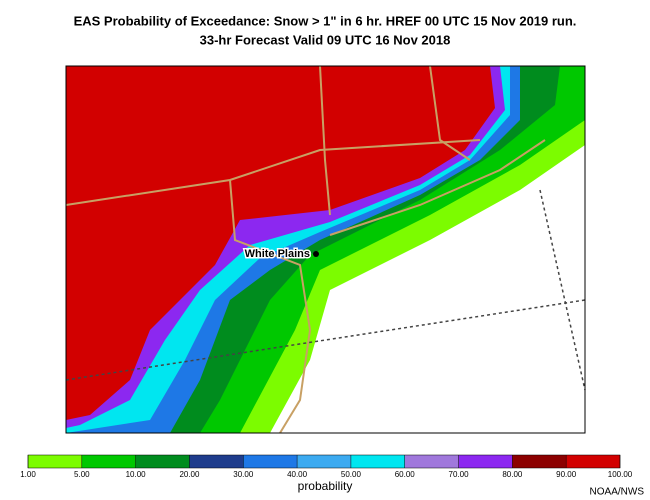 The width and height of the screenshot is (650, 500). I want to click on tick-label: 80.00, so click(512, 474).